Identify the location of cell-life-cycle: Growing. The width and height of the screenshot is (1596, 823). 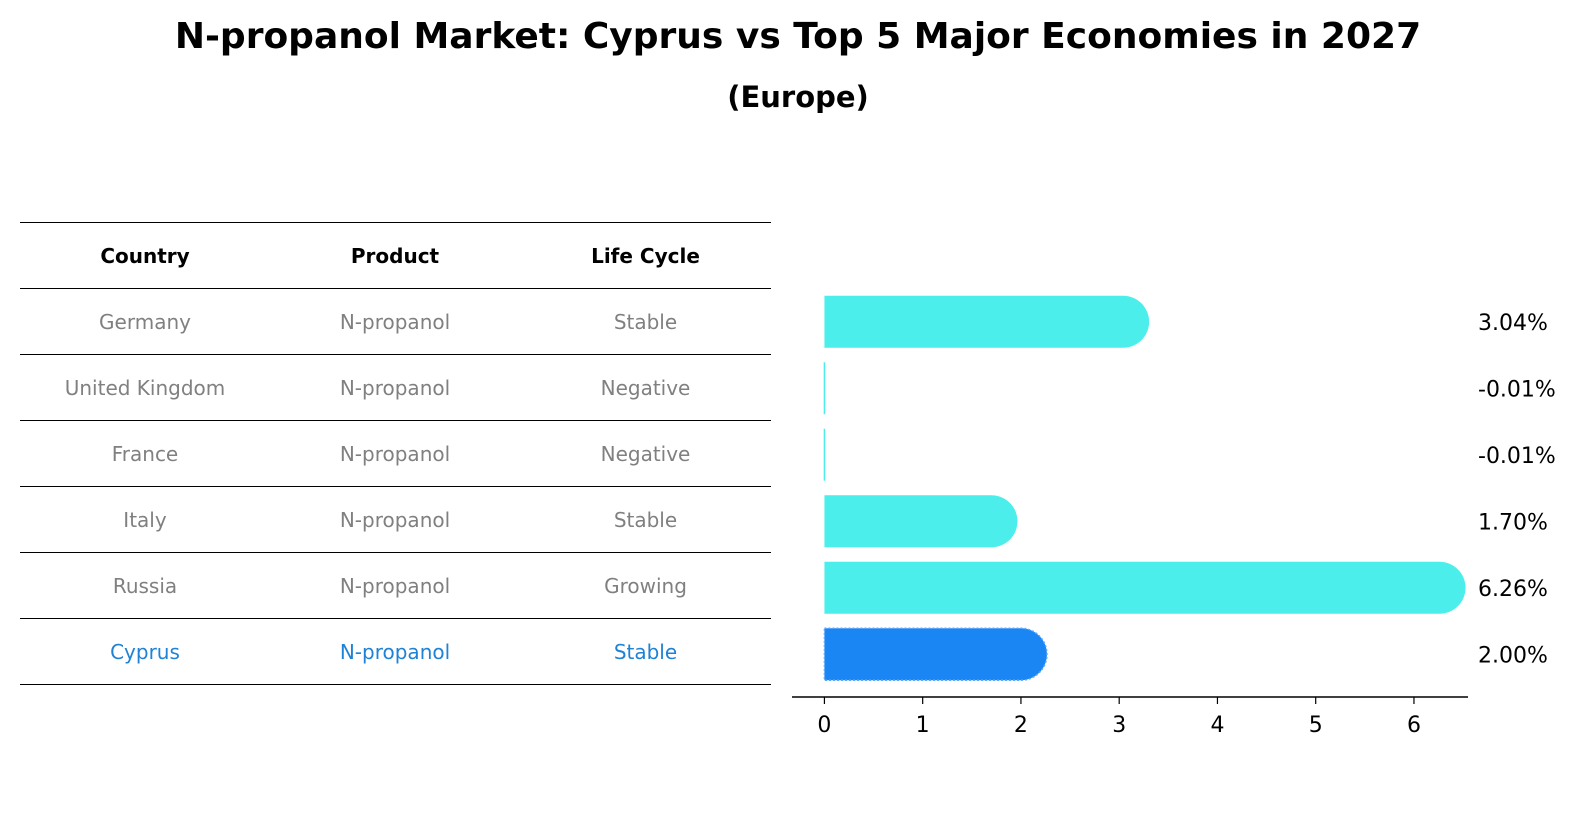
(645, 585).